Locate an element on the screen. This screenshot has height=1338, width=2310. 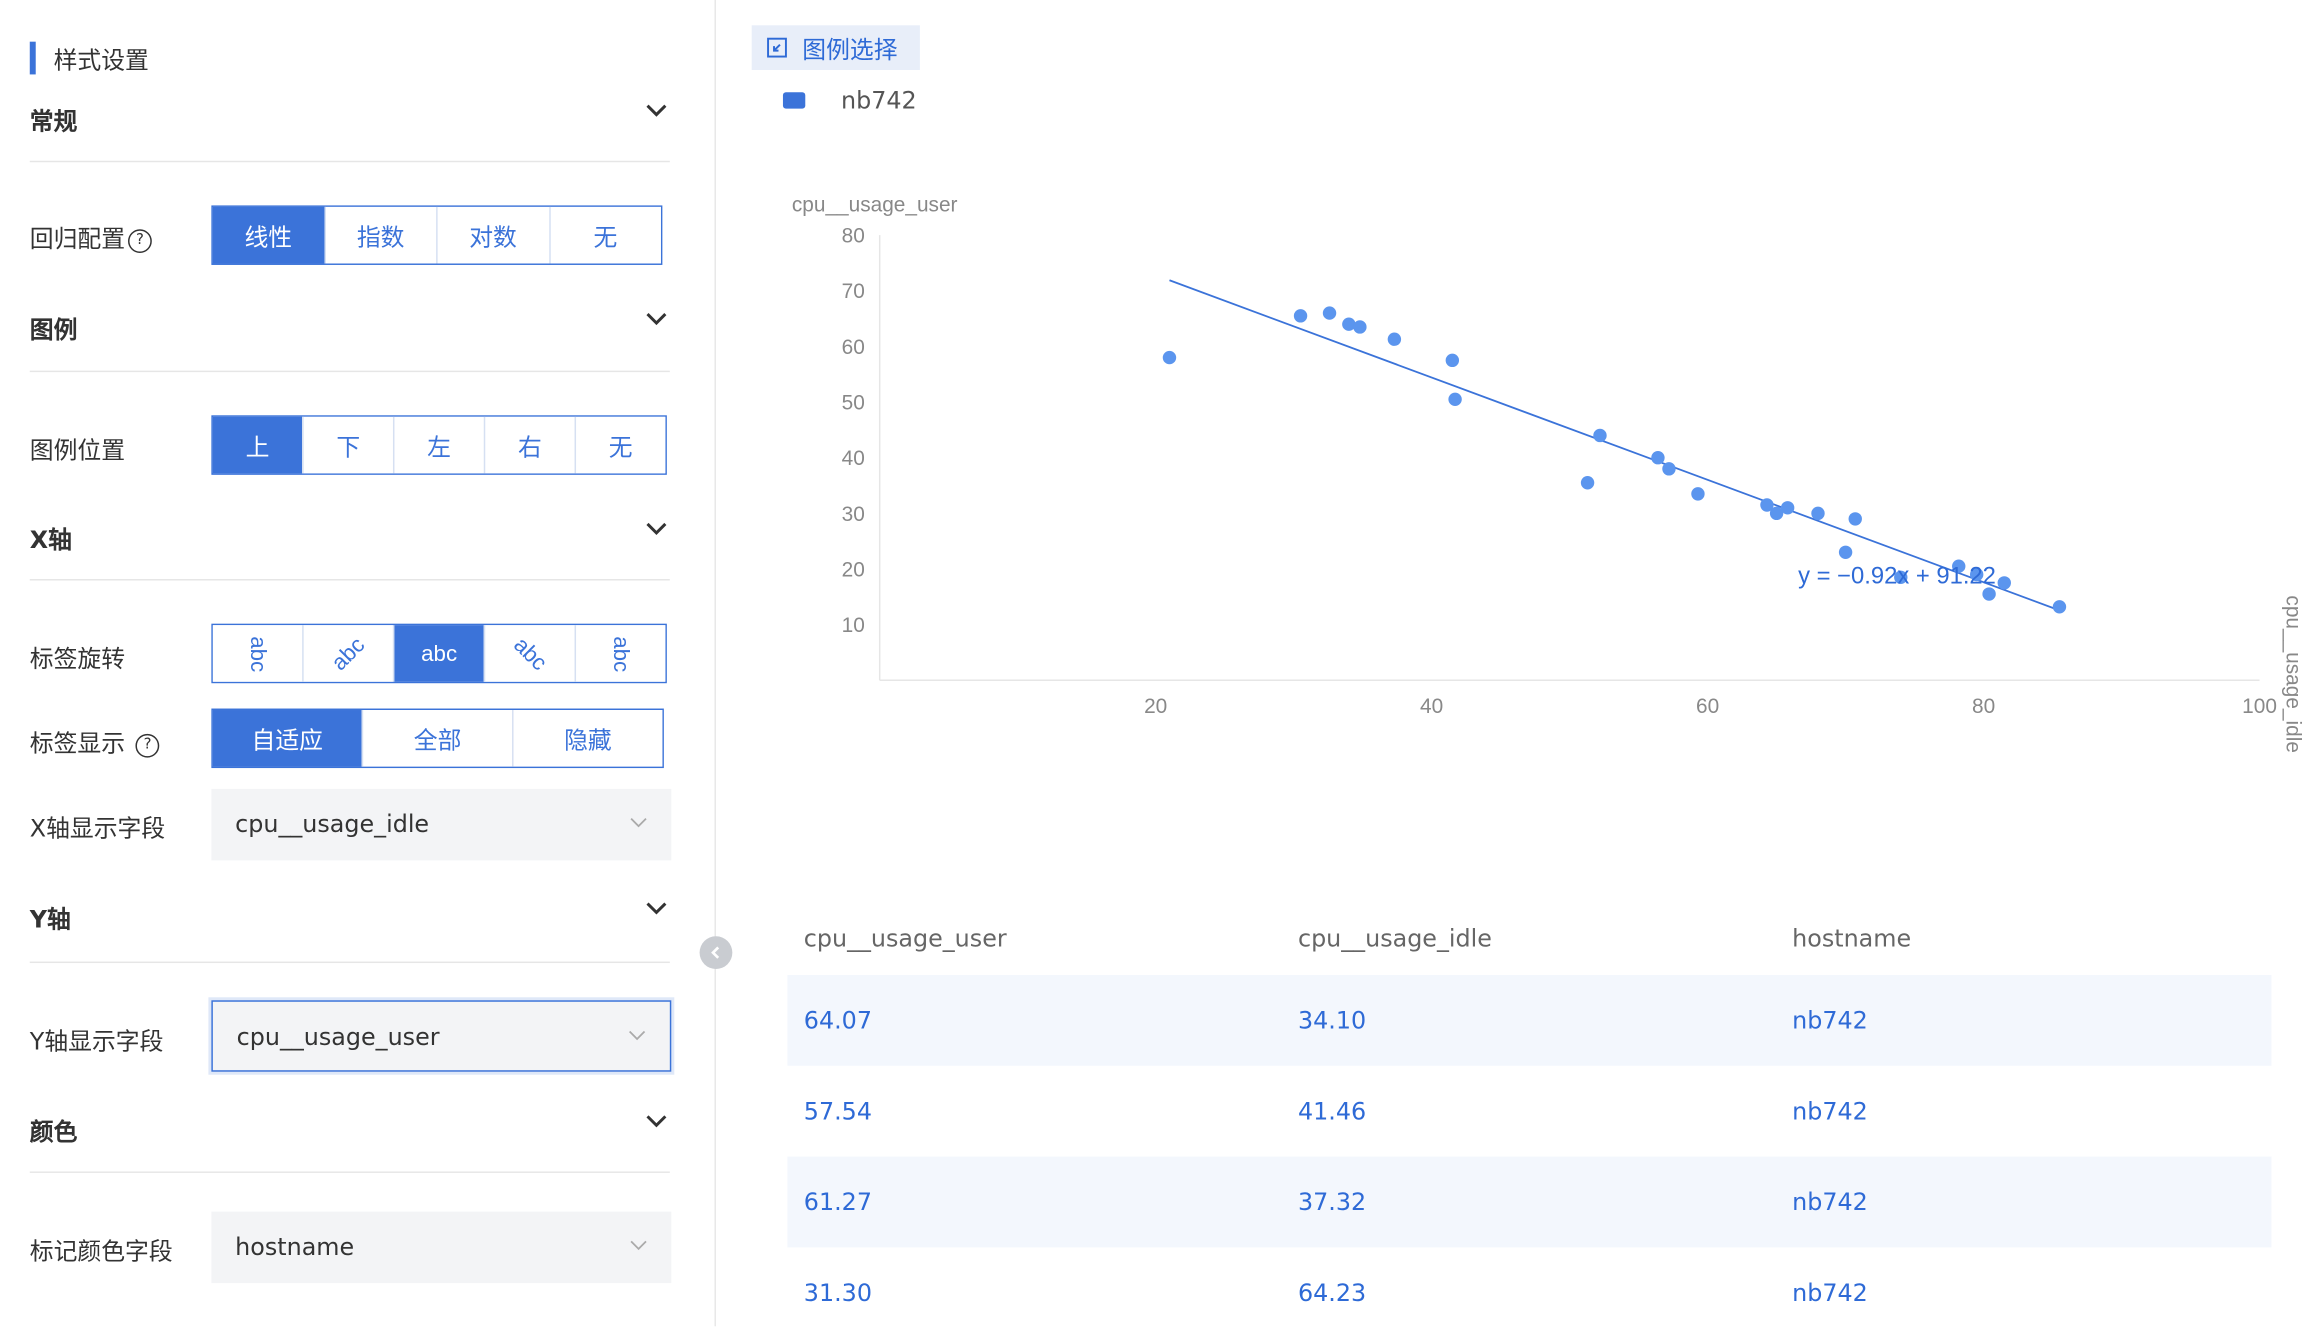
table-cell: 41.46 is located at coordinates (1332, 1111).